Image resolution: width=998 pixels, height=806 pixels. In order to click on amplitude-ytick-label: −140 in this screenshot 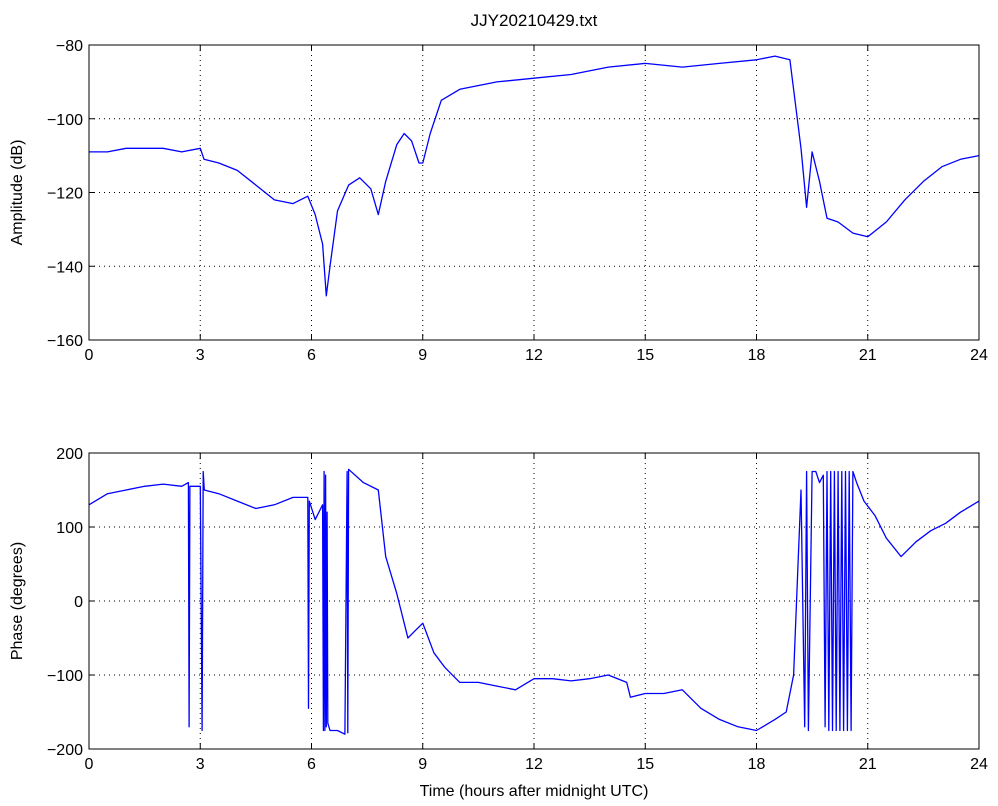, I will do `click(65, 267)`.